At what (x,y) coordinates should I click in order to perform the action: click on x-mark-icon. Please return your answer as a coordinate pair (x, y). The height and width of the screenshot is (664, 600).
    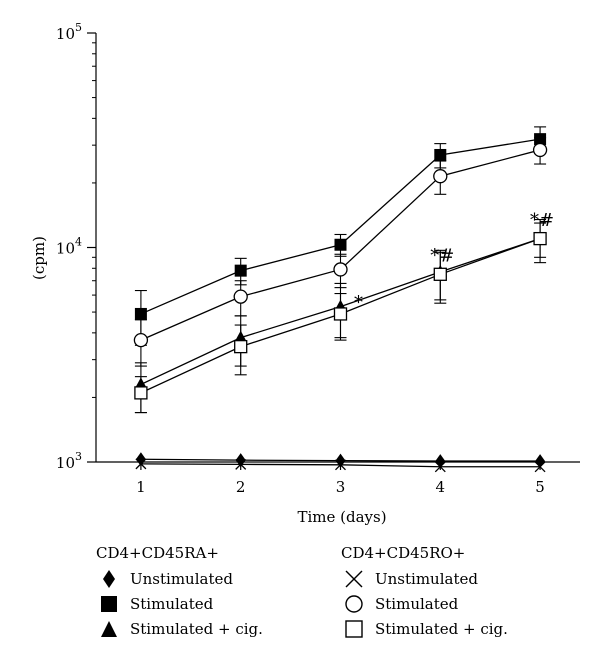
    Looking at the image, I should click on (354, 578).